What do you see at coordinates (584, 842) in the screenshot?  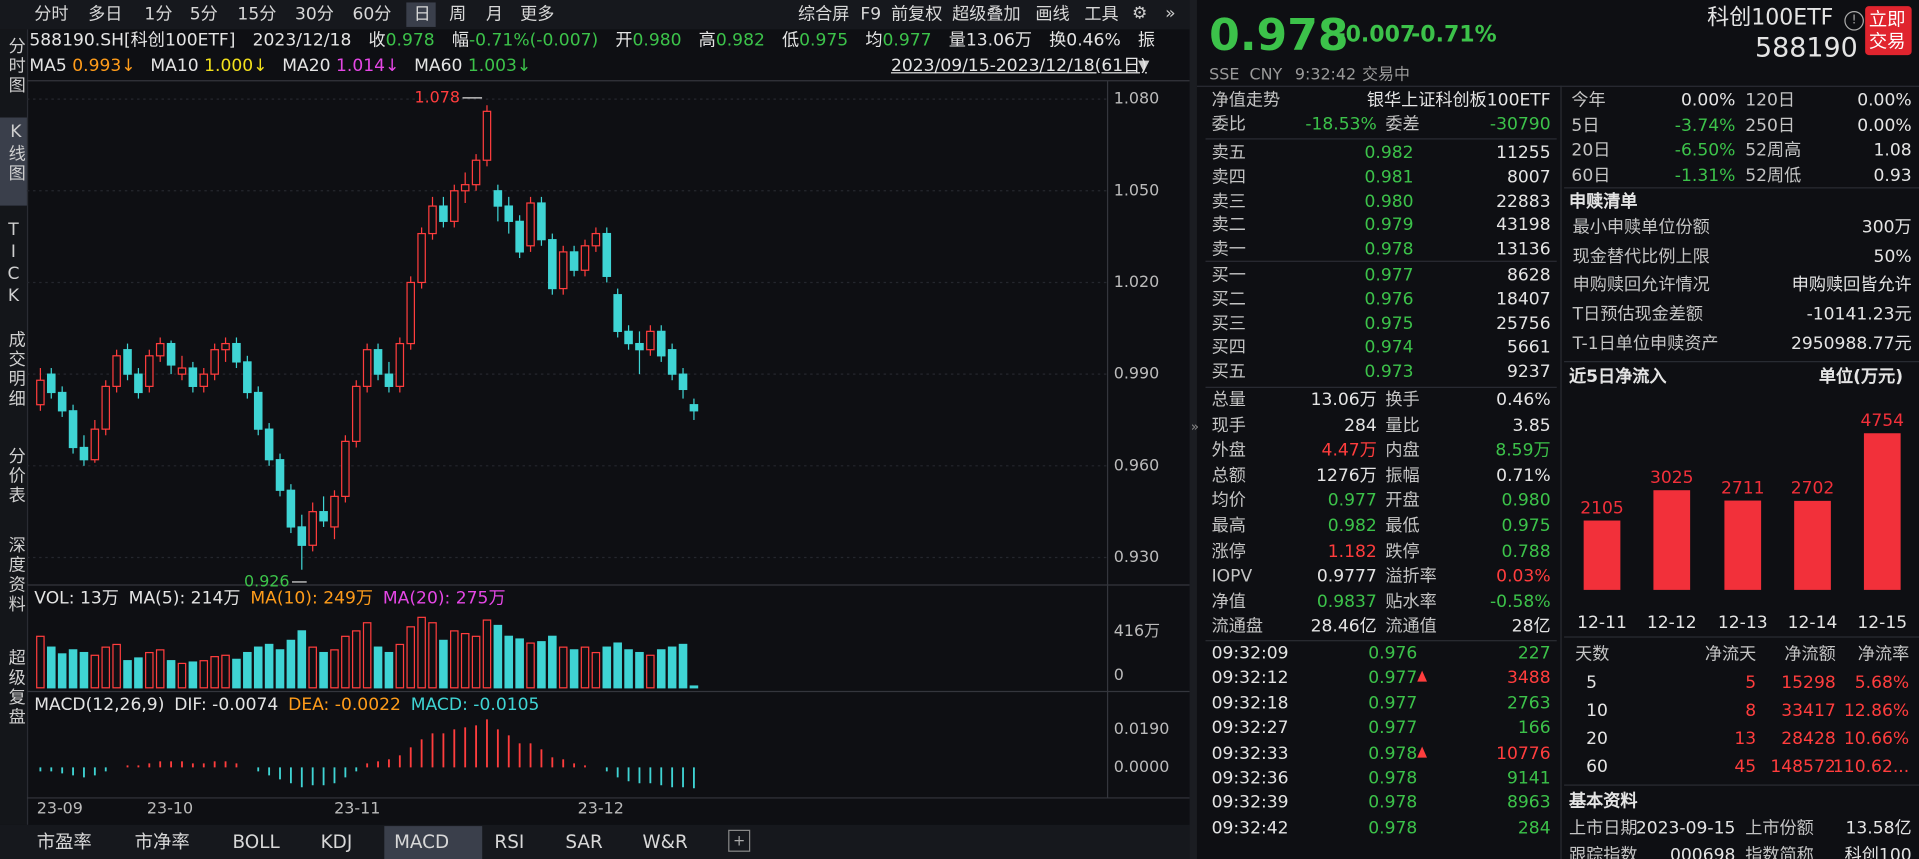 I see `indicator-tab: SAR` at bounding box center [584, 842].